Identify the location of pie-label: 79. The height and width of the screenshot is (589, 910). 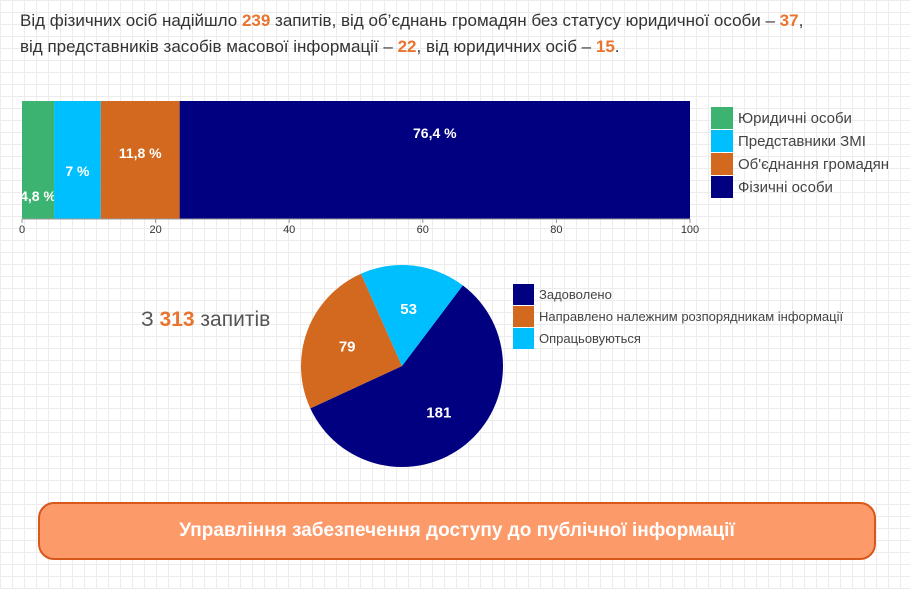
(347, 346).